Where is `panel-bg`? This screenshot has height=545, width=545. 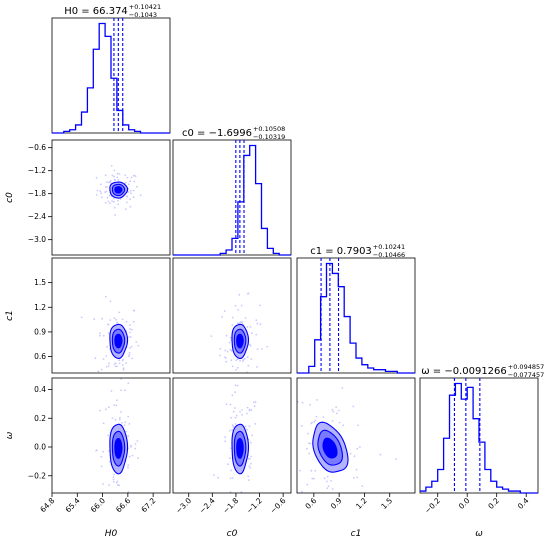 panel-bg is located at coordinates (232, 315).